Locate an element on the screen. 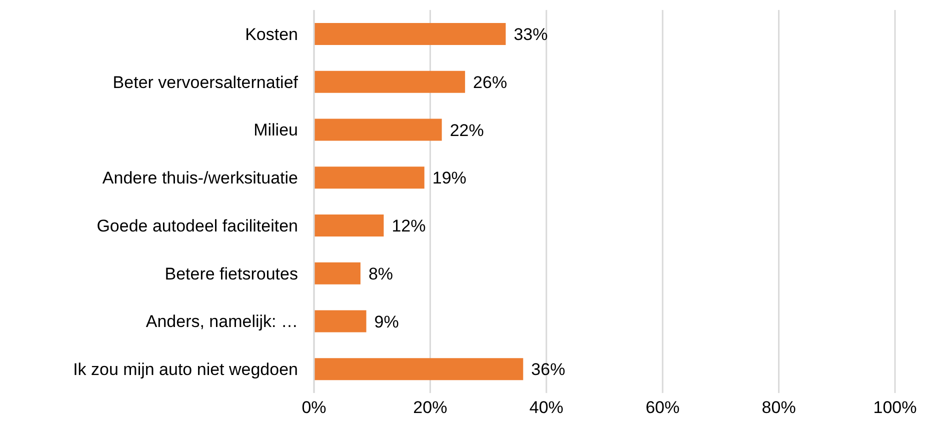 This screenshot has height=430, width=929. x-tick-label: 40% is located at coordinates (546, 408).